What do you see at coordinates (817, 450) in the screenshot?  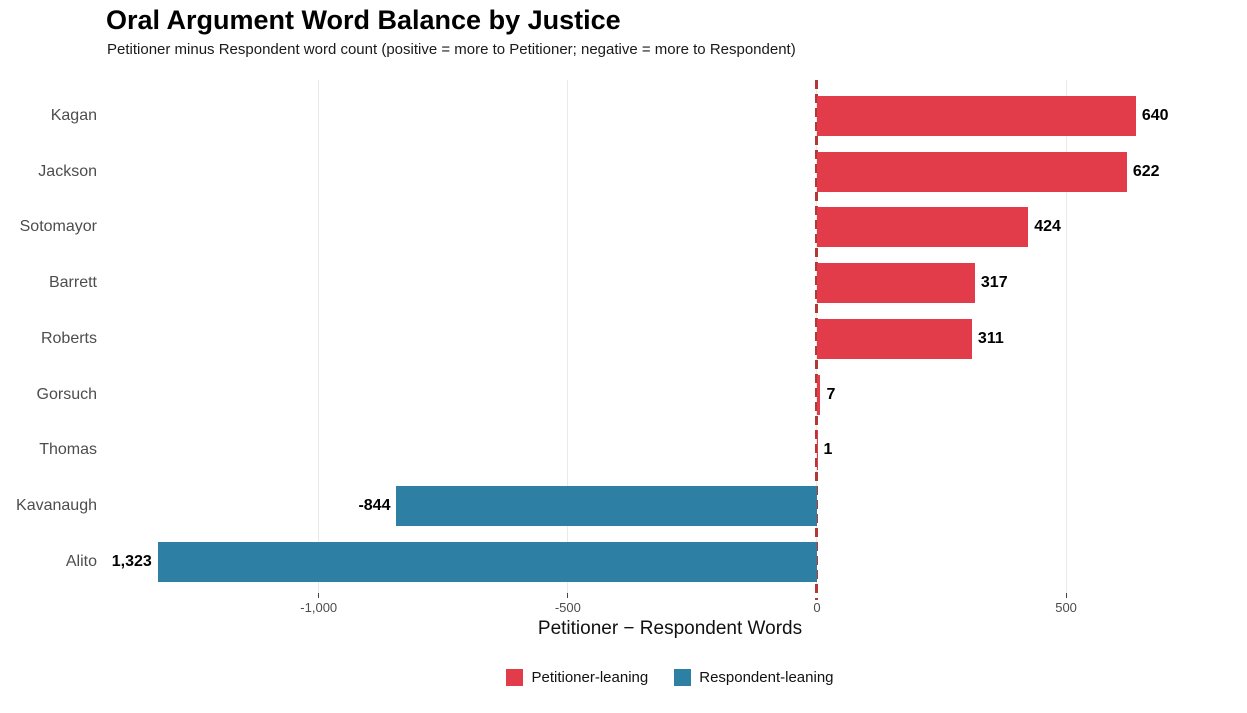 I see `bar-thomas` at bounding box center [817, 450].